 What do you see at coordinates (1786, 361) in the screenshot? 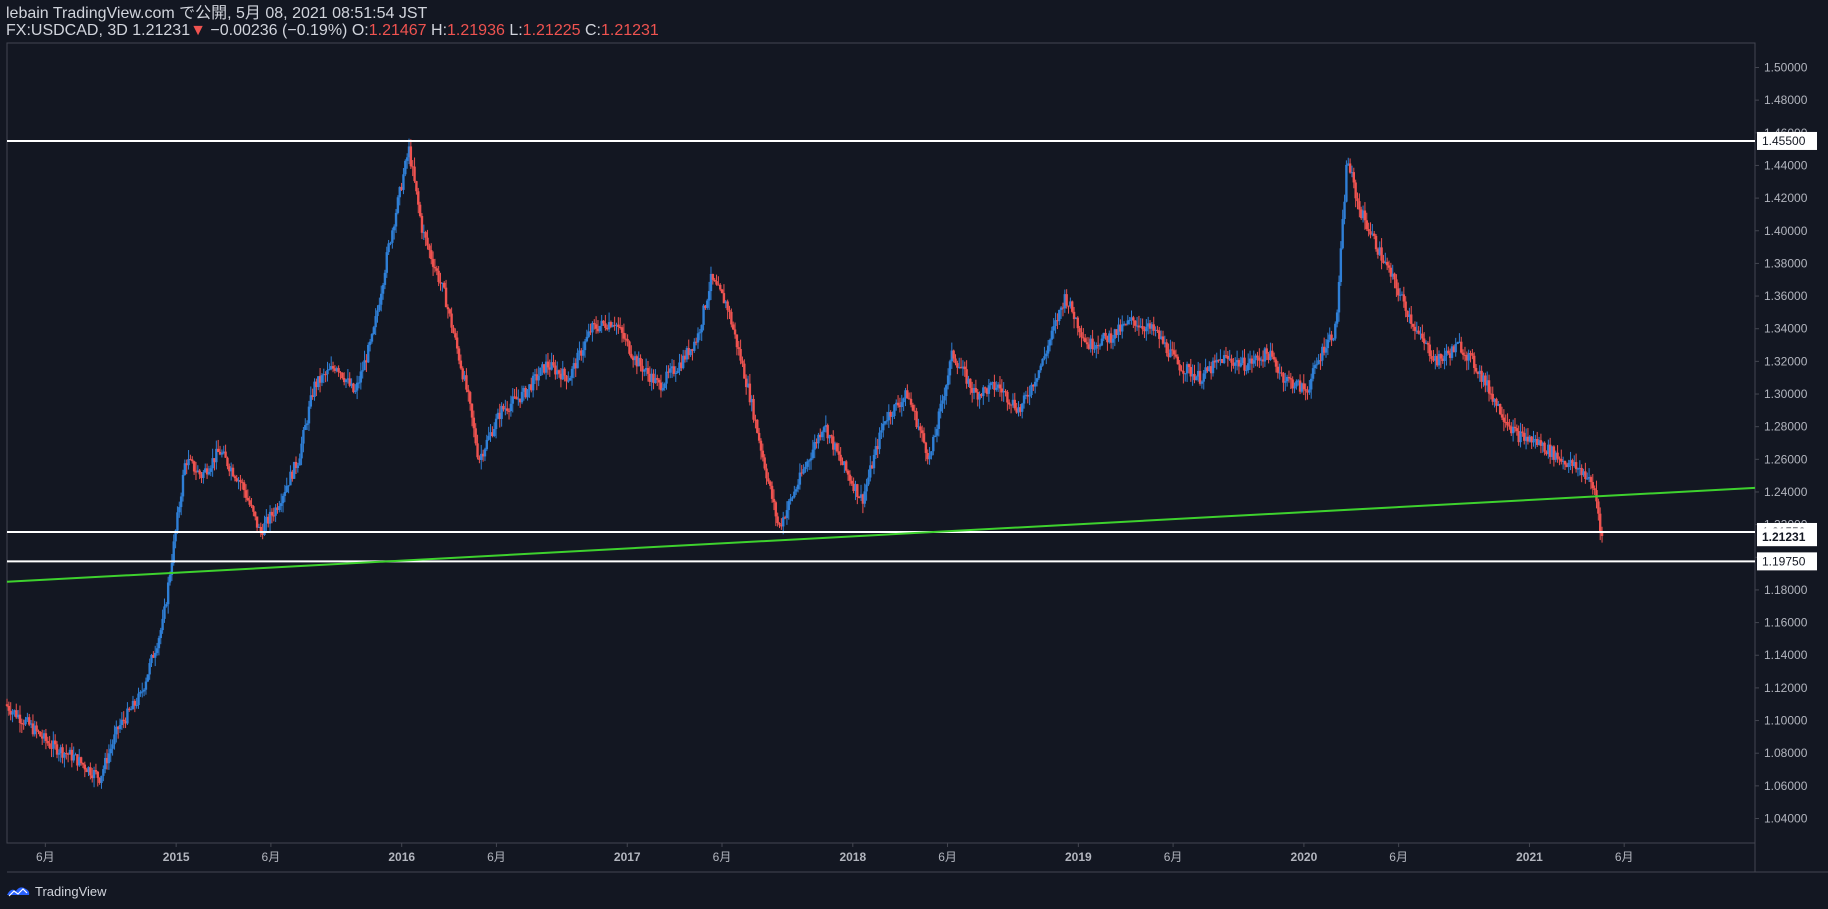
I see `price-tick-label: 1.32000` at bounding box center [1786, 361].